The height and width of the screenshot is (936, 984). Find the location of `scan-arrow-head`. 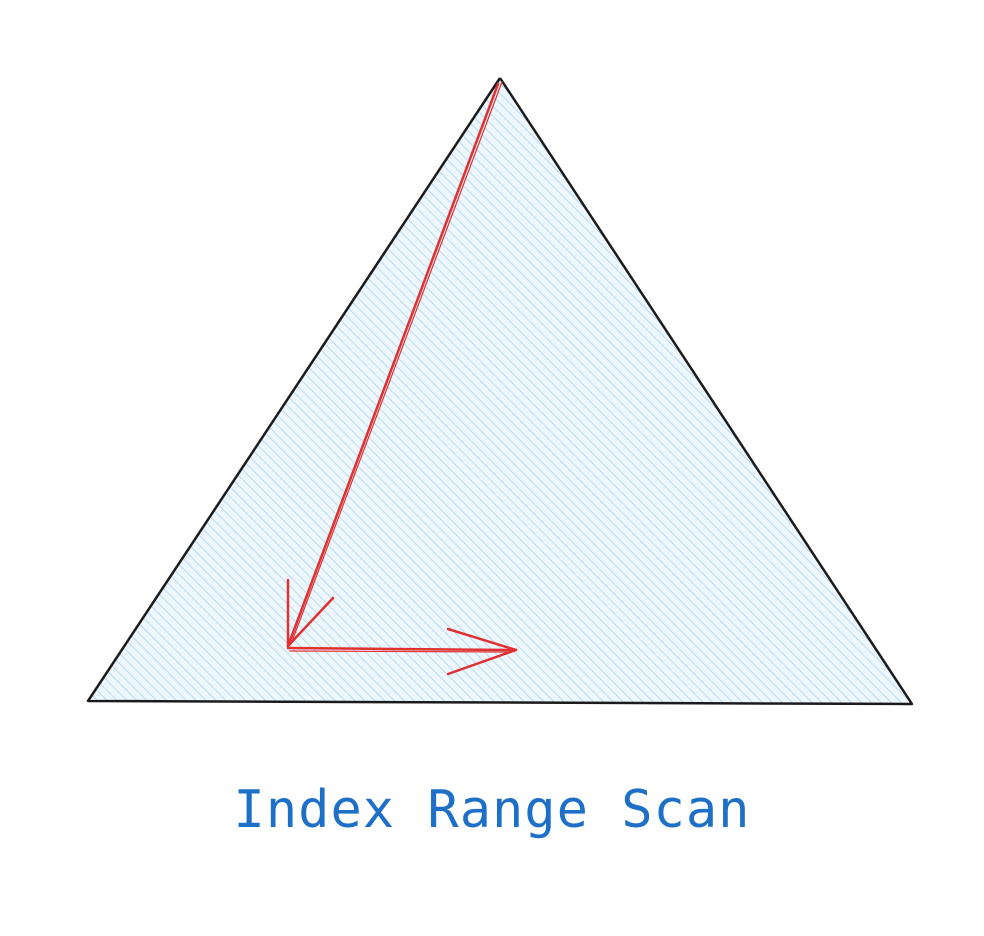

scan-arrow-head is located at coordinates (482, 651).